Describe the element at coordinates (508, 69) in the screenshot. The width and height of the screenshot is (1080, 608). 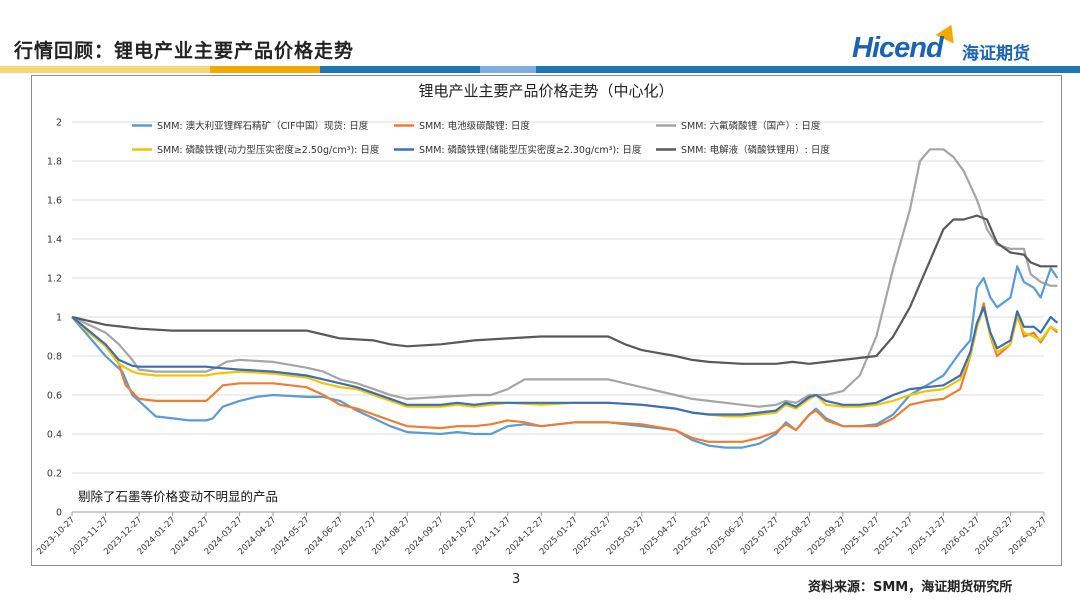
I see `header-band-light` at that location.